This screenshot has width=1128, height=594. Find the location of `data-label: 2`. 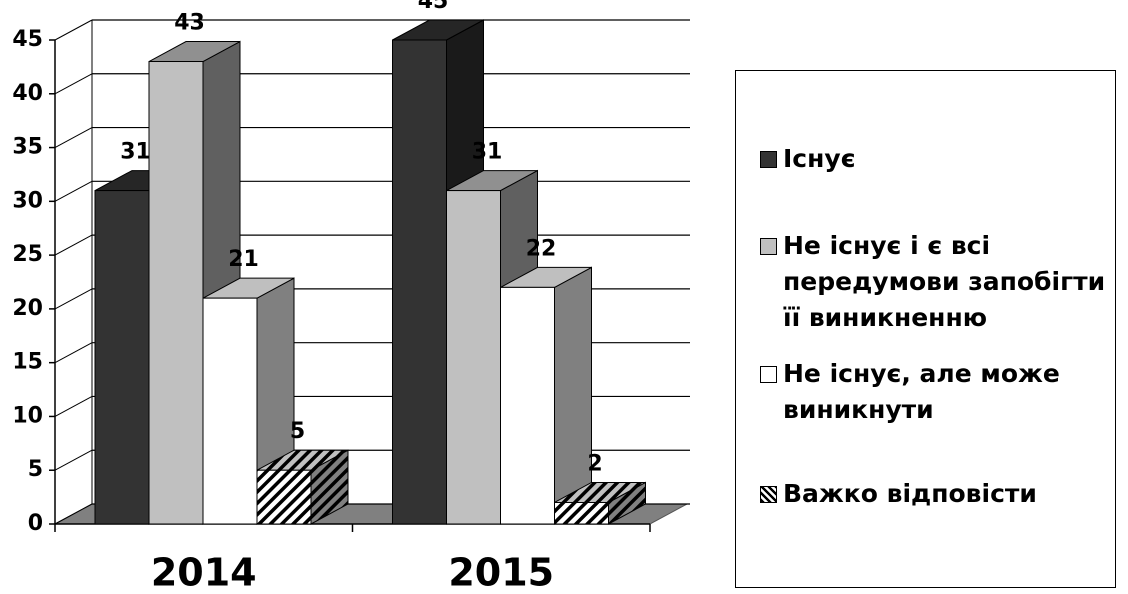

data-label: 2 is located at coordinates (594, 463).